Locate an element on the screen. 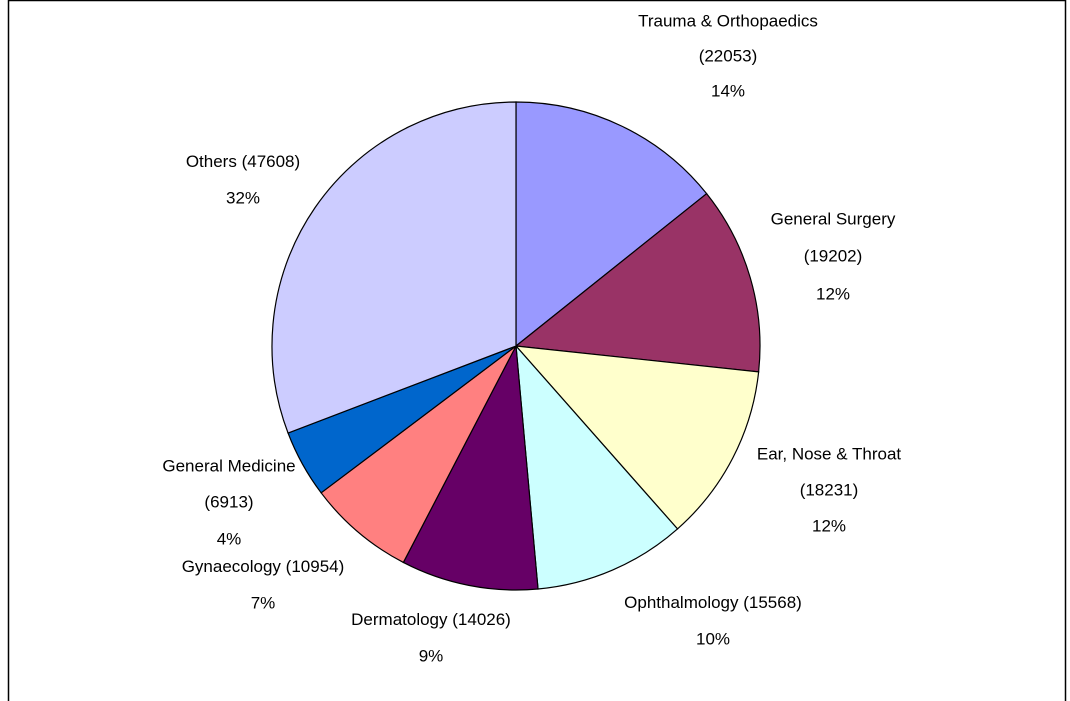 This screenshot has height=701, width=1070. value-label: (14026) is located at coordinates (481, 619).